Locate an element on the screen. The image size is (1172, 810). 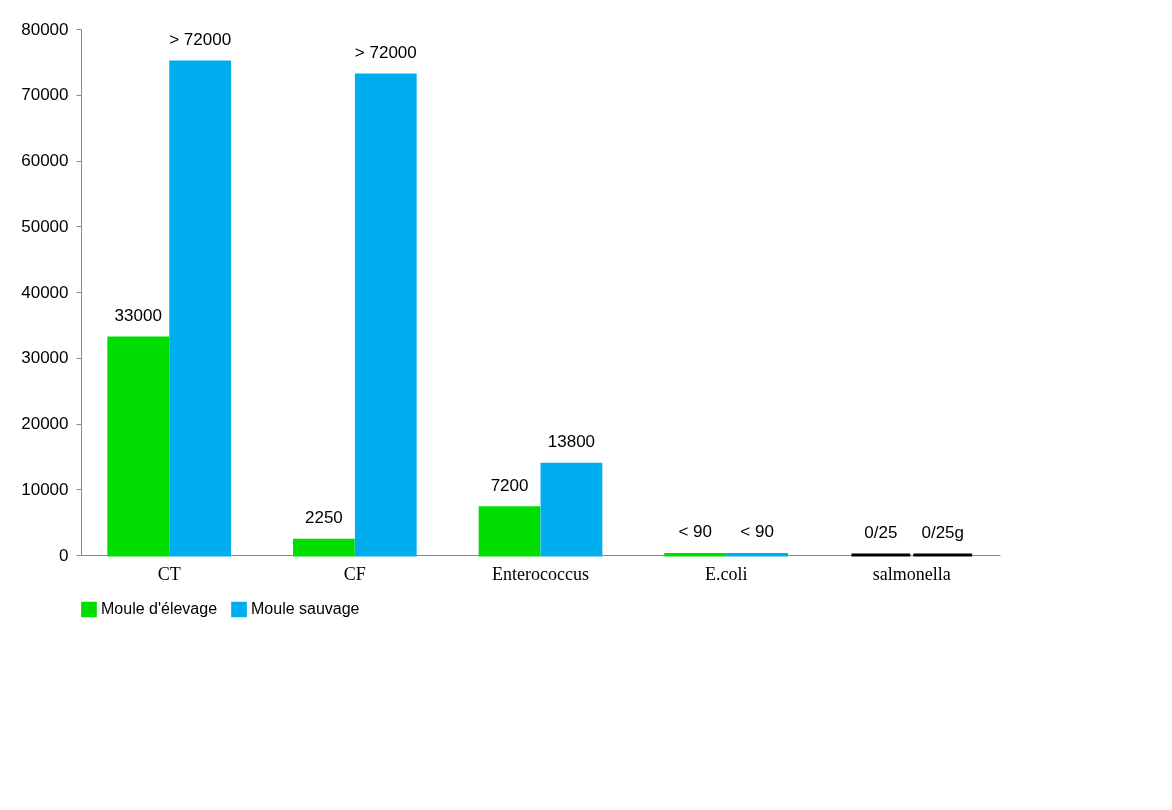
data-label: 7200 is located at coordinates (509, 485).